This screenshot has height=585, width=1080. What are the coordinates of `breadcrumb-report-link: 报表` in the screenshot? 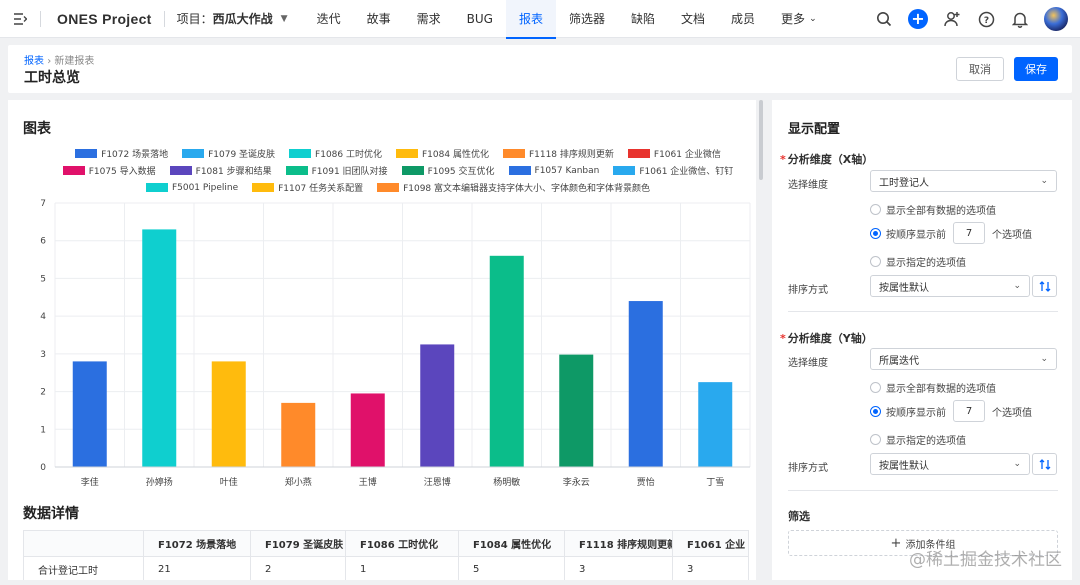 It's located at (34, 61).